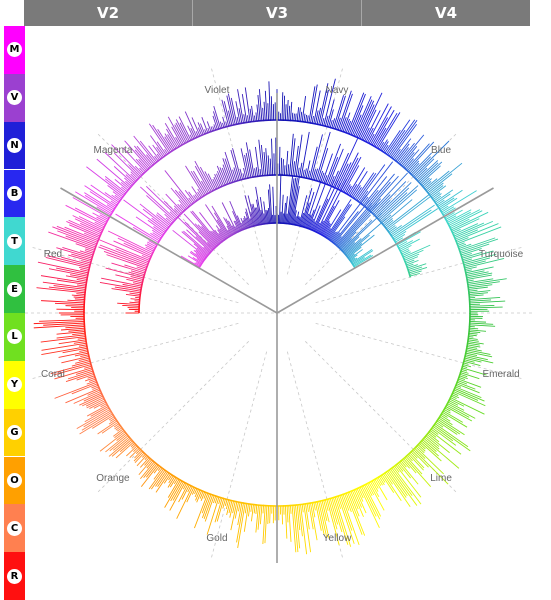  What do you see at coordinates (14, 337) in the screenshot?
I see `sidebar-item-l: L` at bounding box center [14, 337].